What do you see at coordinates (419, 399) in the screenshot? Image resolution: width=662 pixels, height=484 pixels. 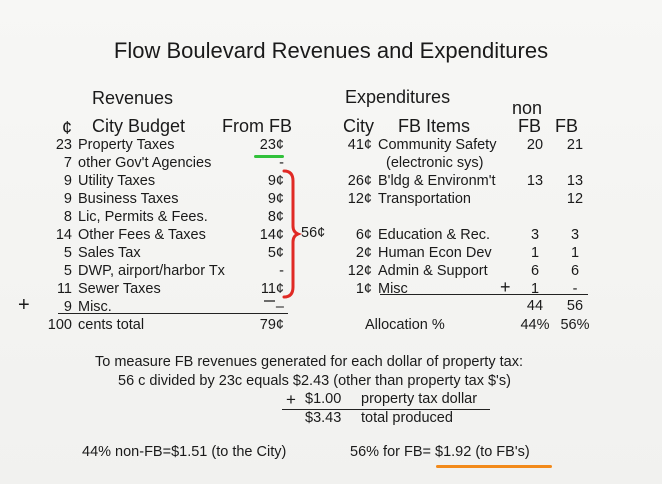 I see `calc-add-label: property tax dollar` at bounding box center [419, 399].